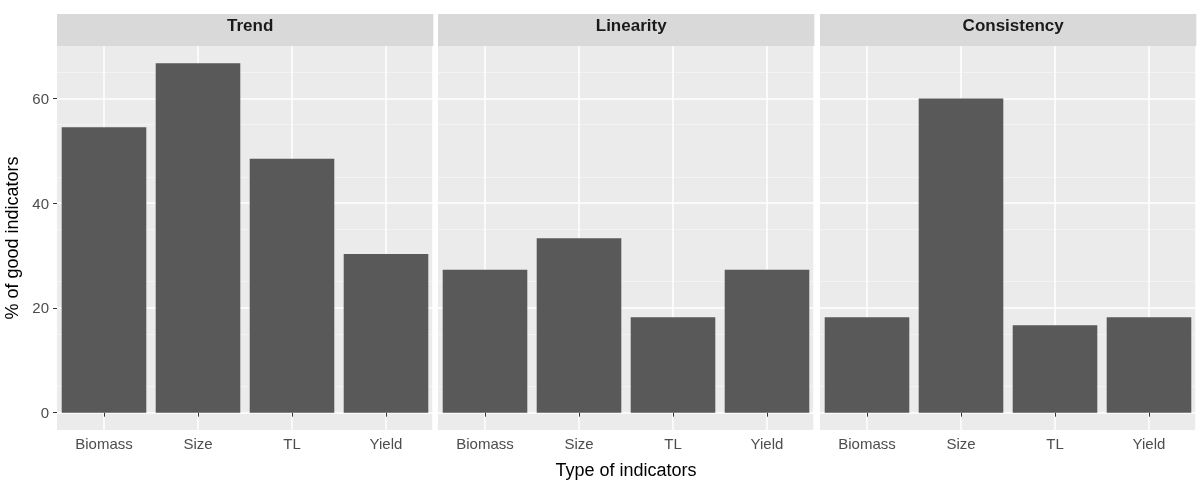 The width and height of the screenshot is (1199, 484). Describe the element at coordinates (40, 308) in the screenshot. I see `y-tick-label: 20` at that location.